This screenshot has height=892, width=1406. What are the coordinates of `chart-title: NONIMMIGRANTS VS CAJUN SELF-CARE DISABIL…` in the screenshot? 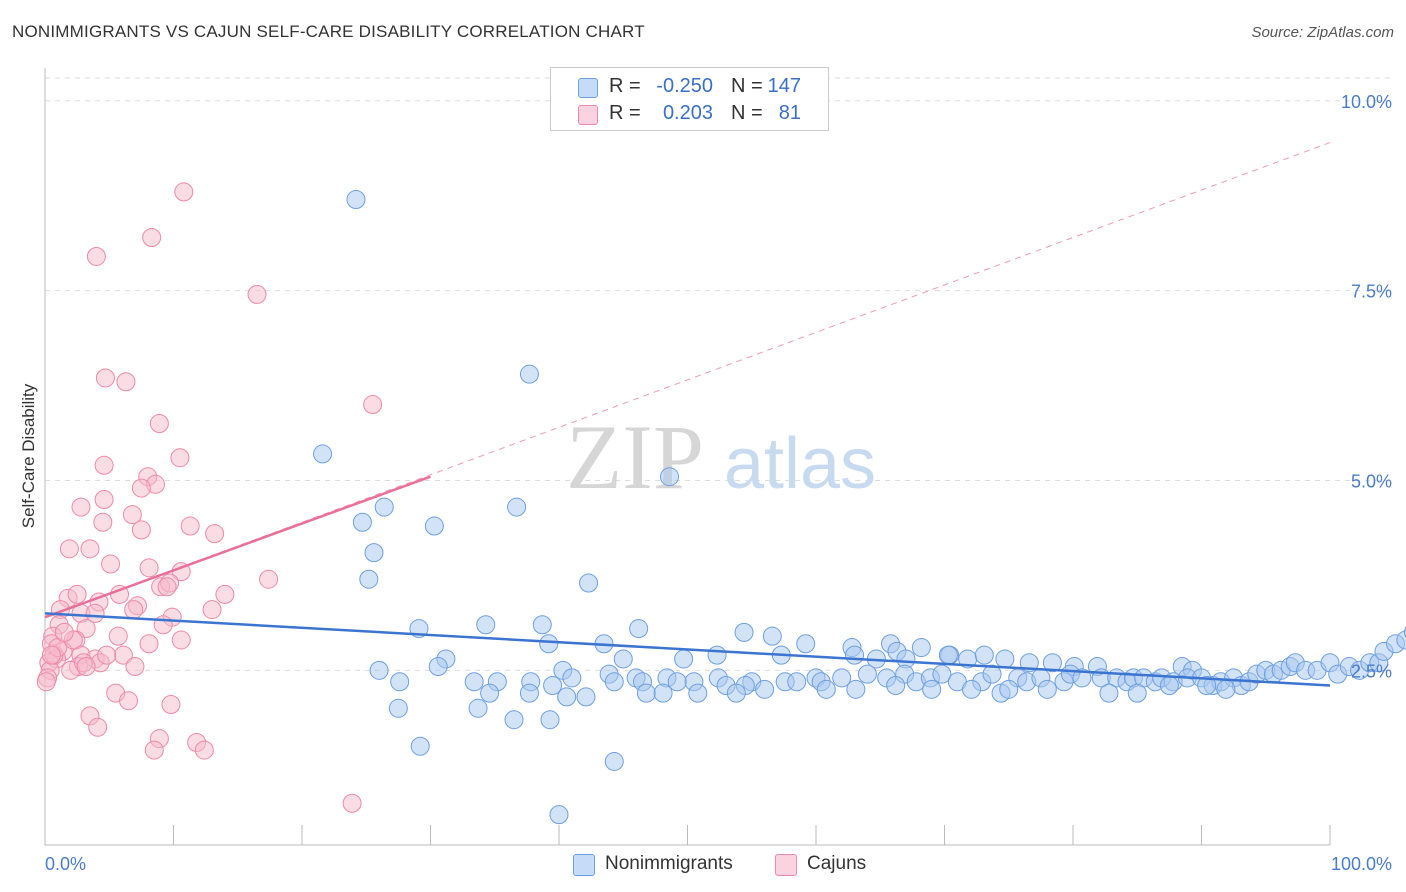 It's located at (328, 31).